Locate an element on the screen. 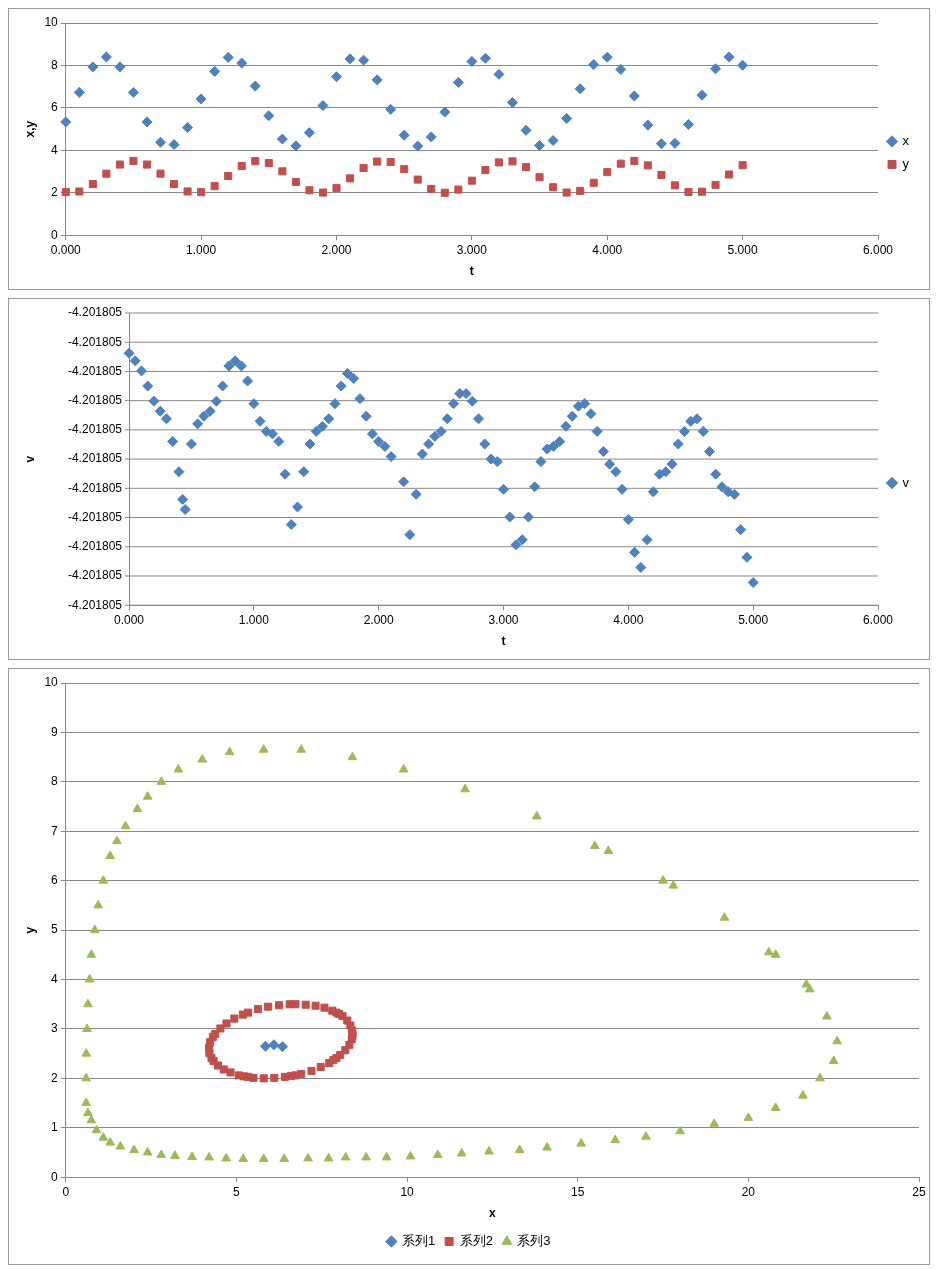 This screenshot has height=1269, width=946. y-axis-title: y is located at coordinates (29, 930).